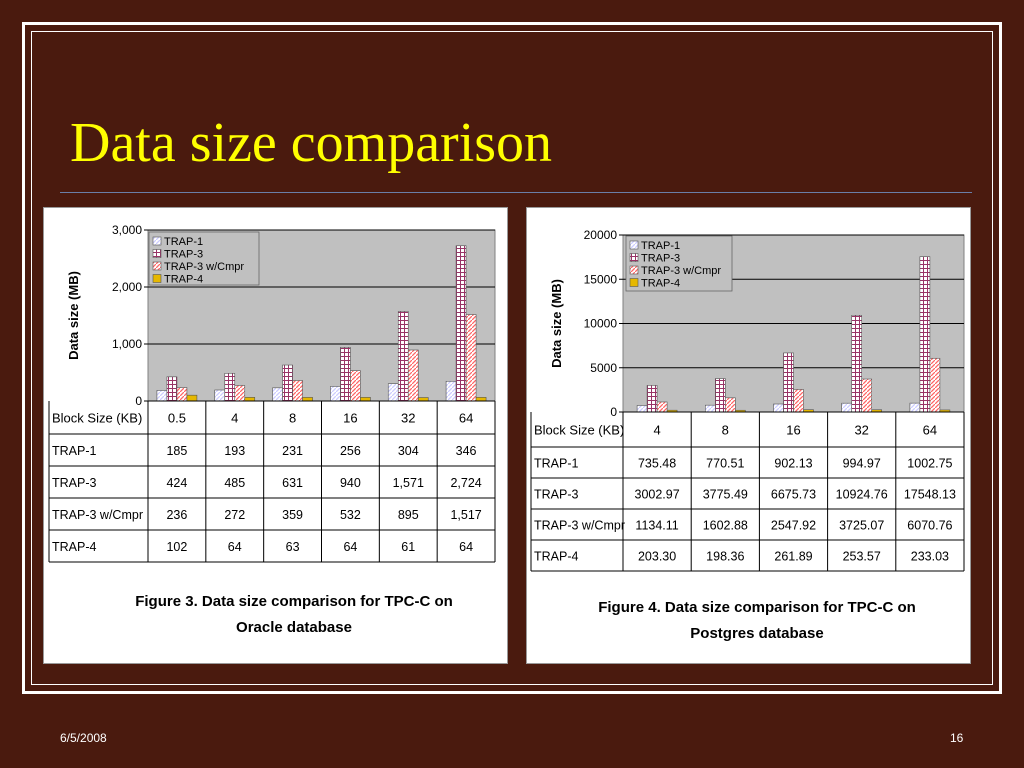 The width and height of the screenshot is (1024, 768). I want to click on table-cell-value: 346, so click(466, 451).